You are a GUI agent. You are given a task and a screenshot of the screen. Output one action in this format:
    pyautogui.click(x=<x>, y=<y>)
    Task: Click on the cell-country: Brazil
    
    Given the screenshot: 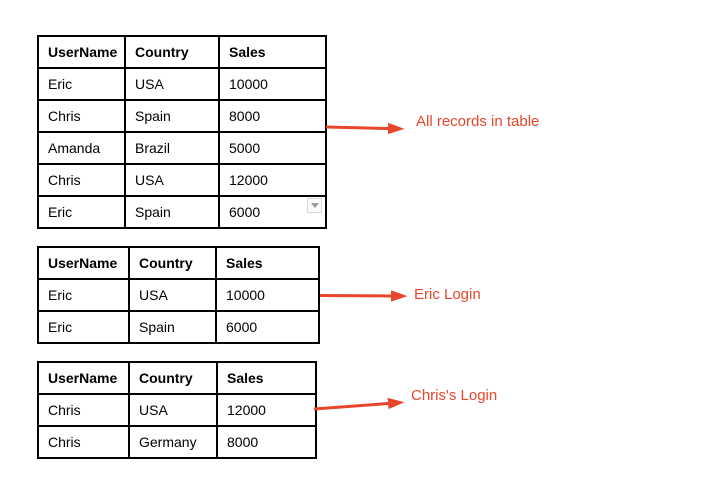 What is the action you would take?
    pyautogui.click(x=172, y=148)
    